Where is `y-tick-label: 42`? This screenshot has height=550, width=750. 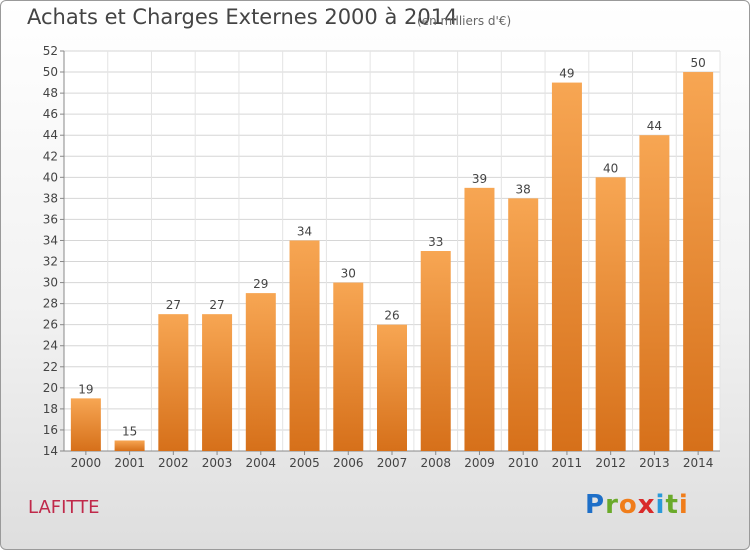 y-tick-label: 42 is located at coordinates (50, 156).